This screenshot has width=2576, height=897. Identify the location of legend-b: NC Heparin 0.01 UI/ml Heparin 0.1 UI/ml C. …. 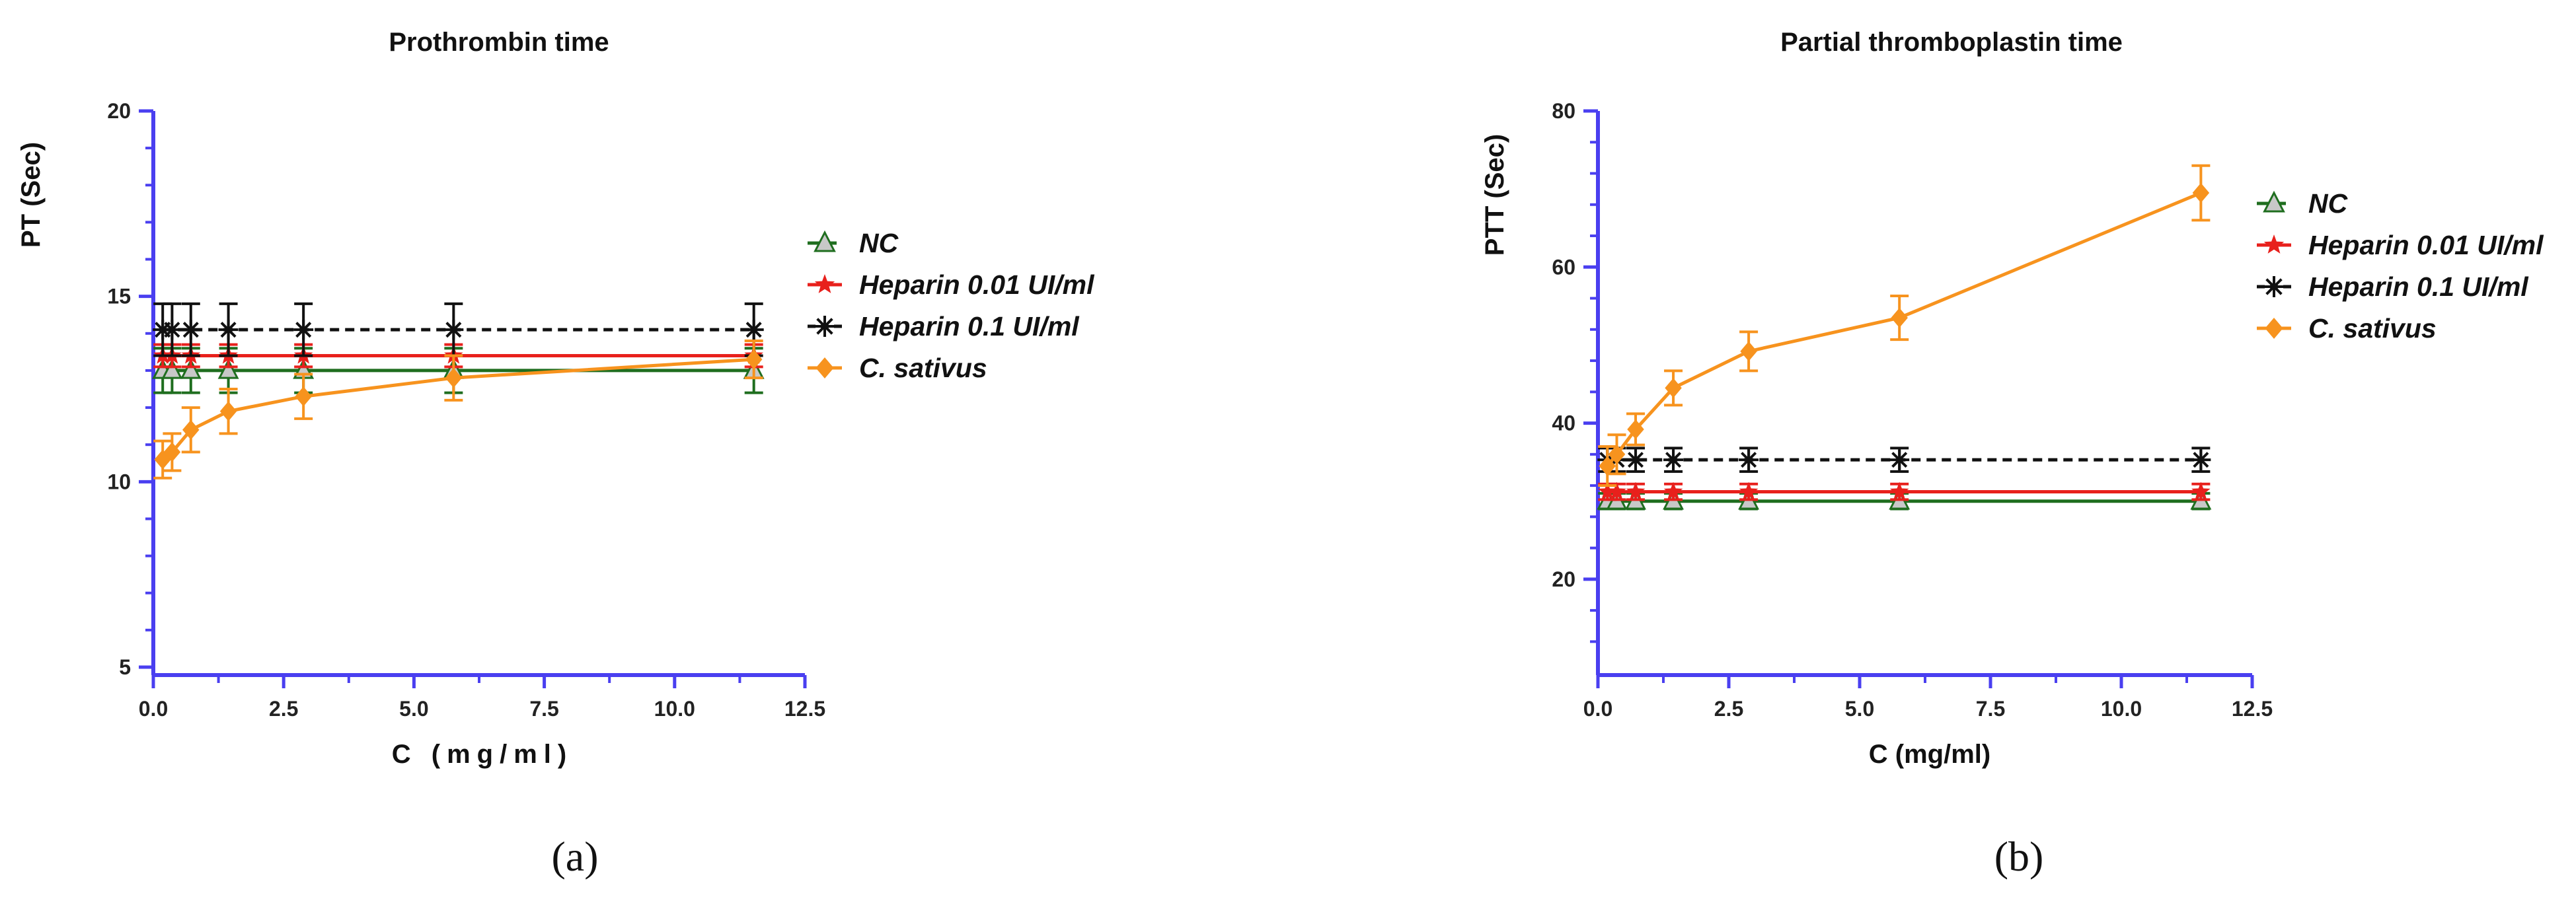
(2400, 265).